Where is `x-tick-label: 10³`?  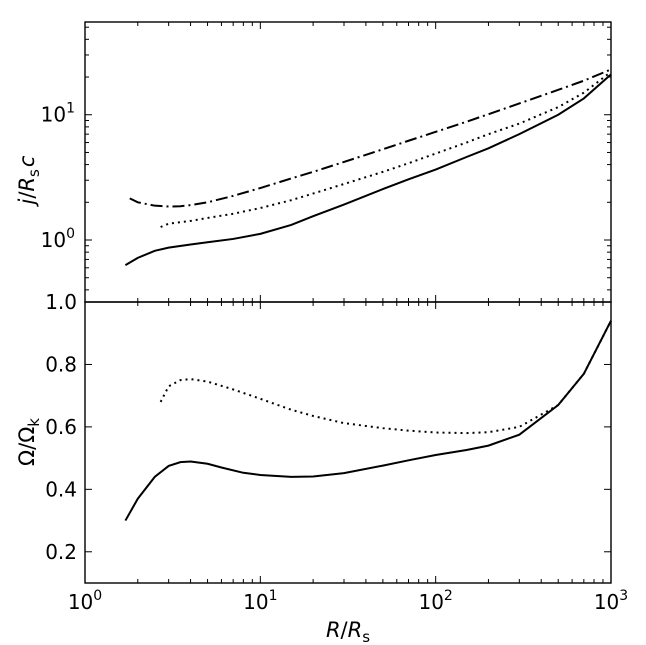
x-tick-label: 10³ is located at coordinates (611, 601).